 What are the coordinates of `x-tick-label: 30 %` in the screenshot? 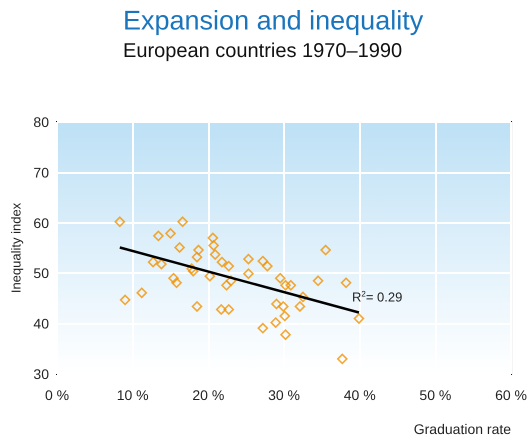 It's located at (284, 395).